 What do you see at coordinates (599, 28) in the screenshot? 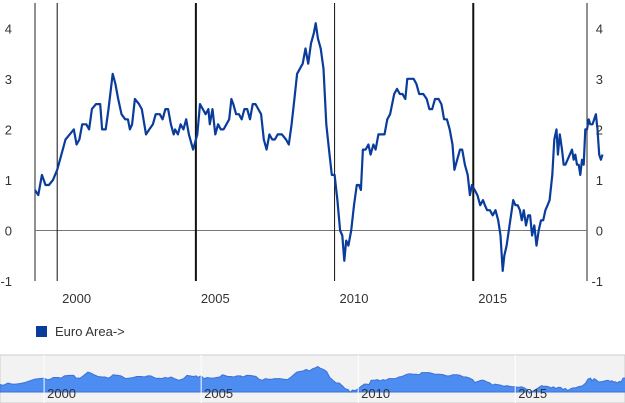
I see `y-tick-right: 4` at bounding box center [599, 28].